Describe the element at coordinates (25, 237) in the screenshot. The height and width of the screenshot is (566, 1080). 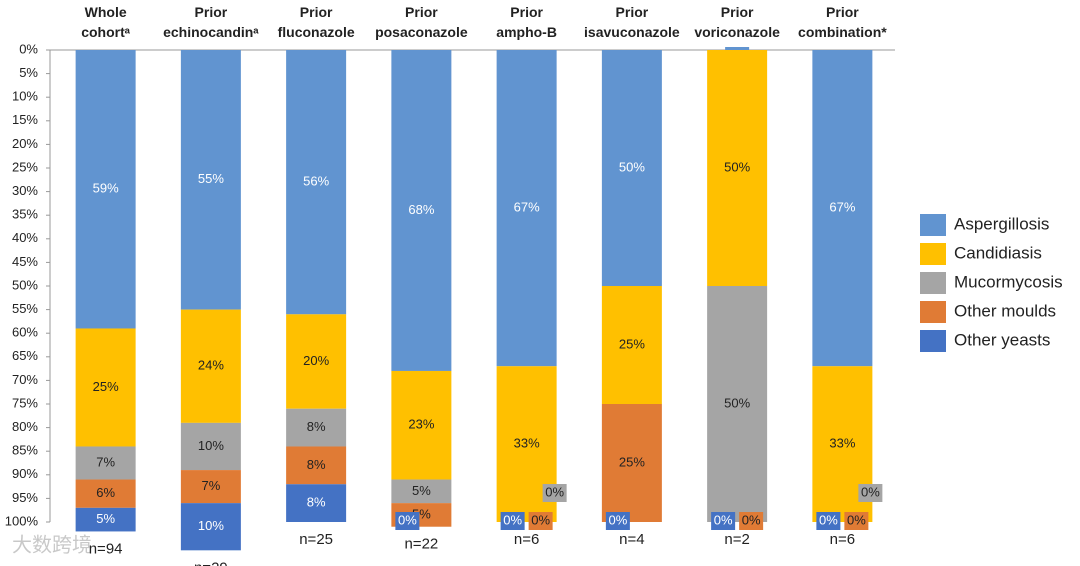
I see `y-tick-label: 40%` at that location.